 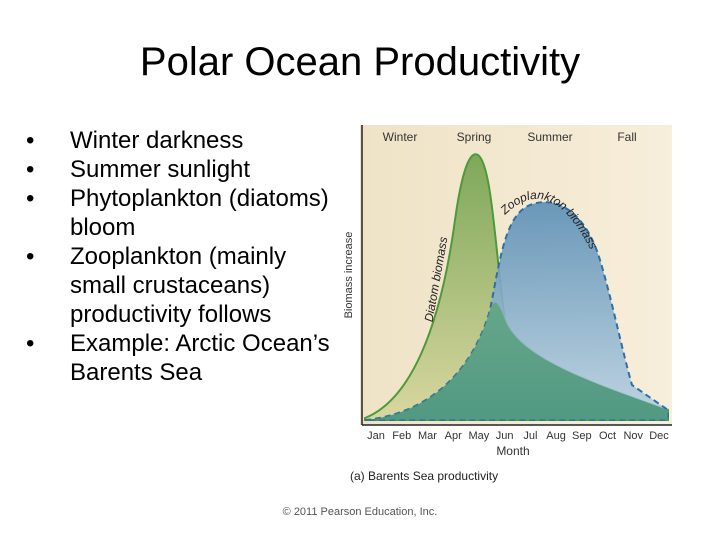 What do you see at coordinates (360, 512) in the screenshot?
I see `footer: © 2011 Pearson Education, Inc.` at bounding box center [360, 512].